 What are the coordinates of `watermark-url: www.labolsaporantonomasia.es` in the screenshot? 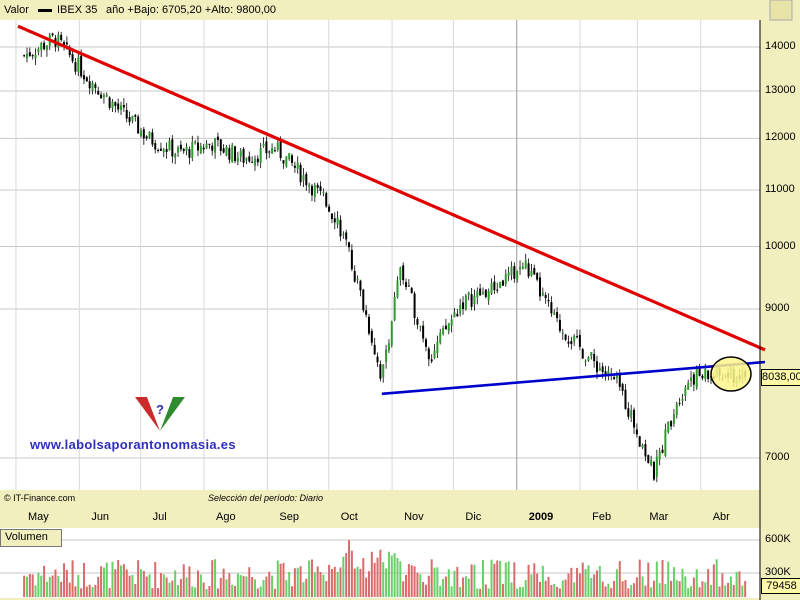 It's located at (133, 444).